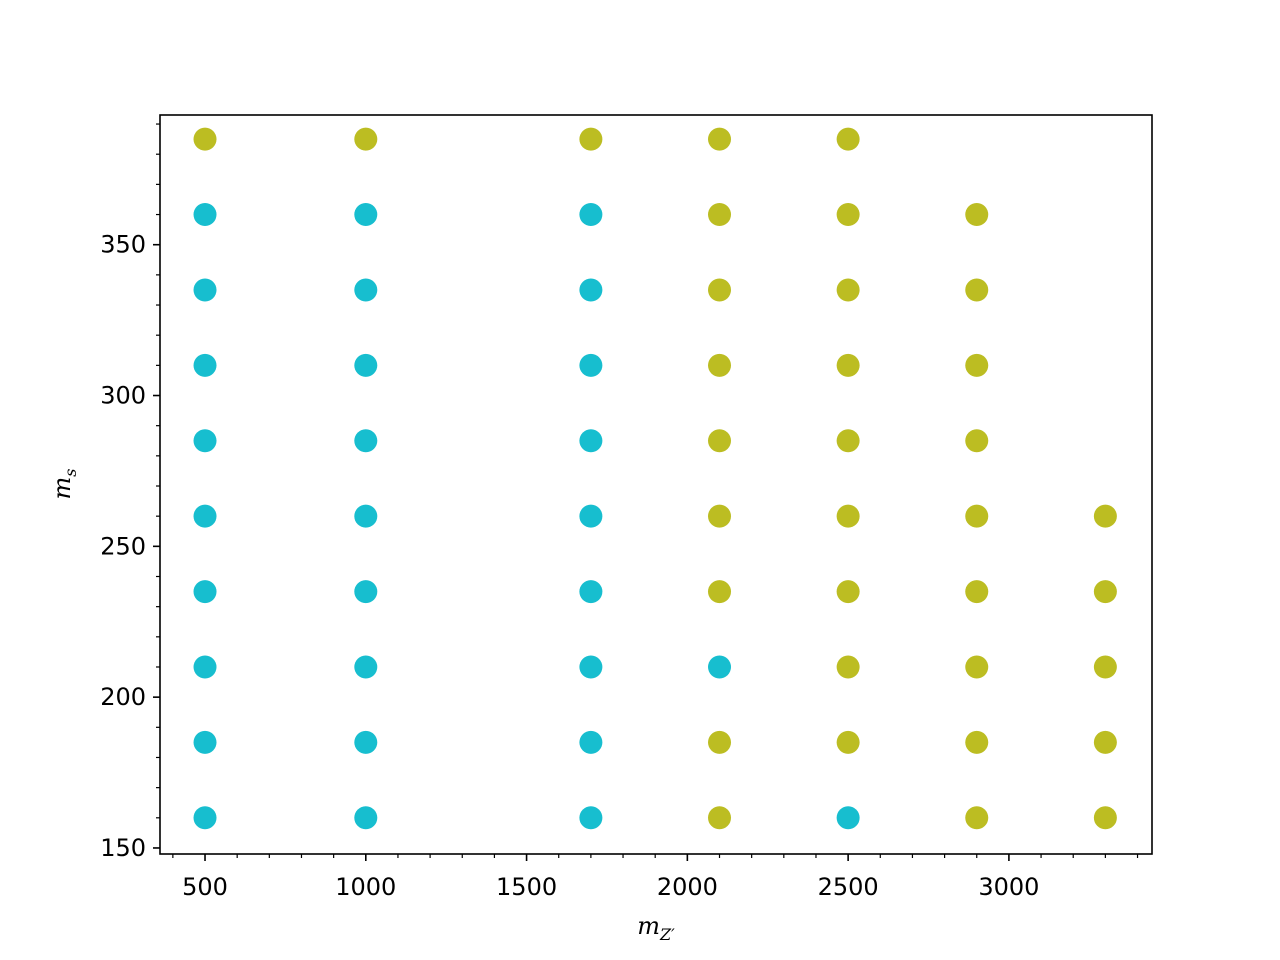 This screenshot has height=960, width=1280. What do you see at coordinates (70, 473) in the screenshot?
I see `y-axis-label-subscript: s` at bounding box center [70, 473].